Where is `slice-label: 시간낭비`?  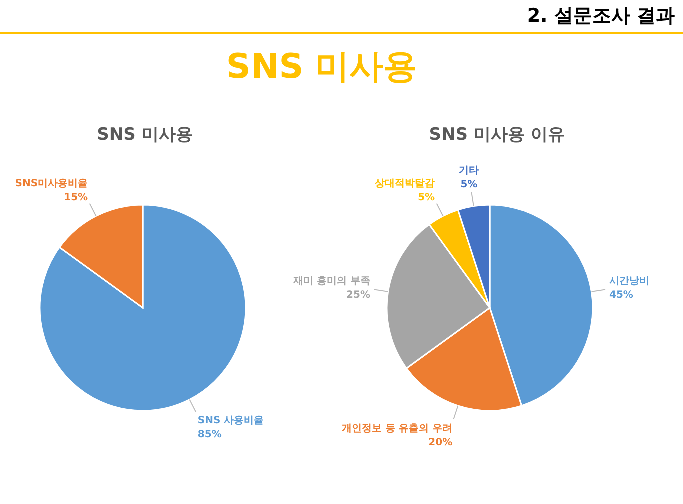 slice-label: 시간낭비 is located at coordinates (630, 282).